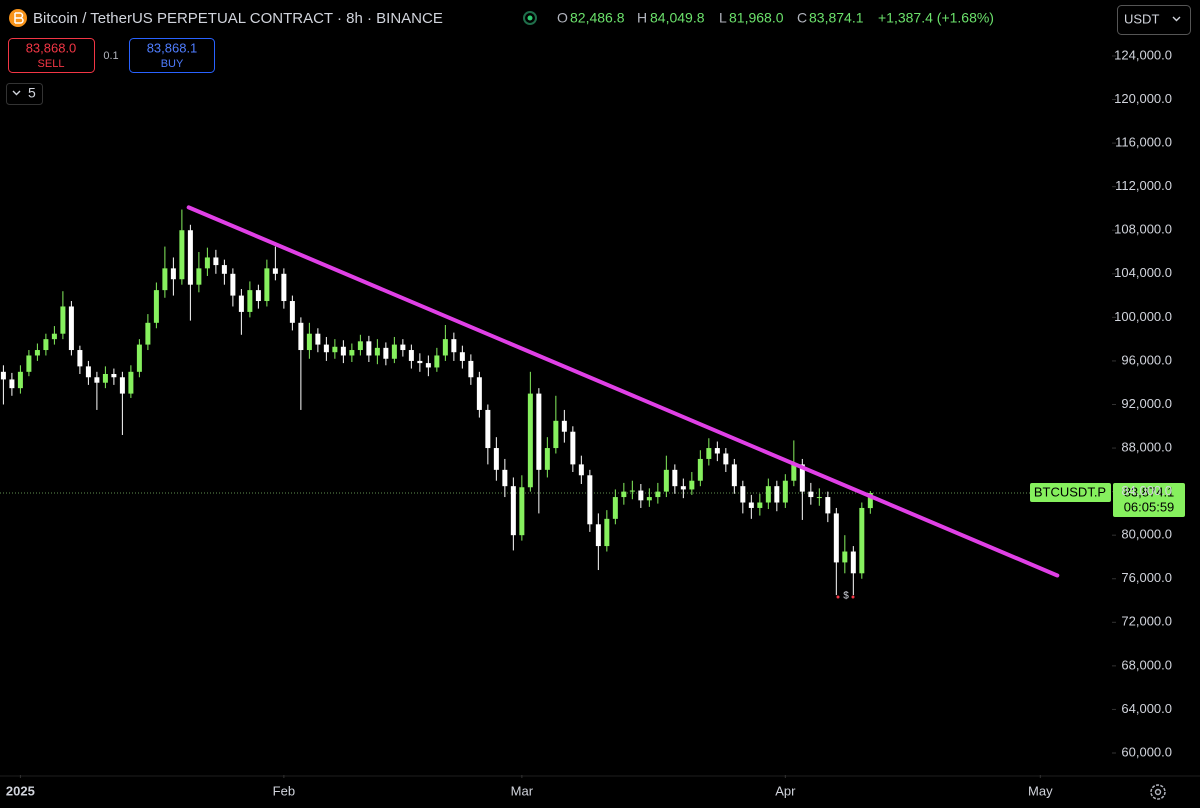 This screenshot has height=808, width=1200. Describe the element at coordinates (19, 18) in the screenshot. I see `coin-glyph` at that location.